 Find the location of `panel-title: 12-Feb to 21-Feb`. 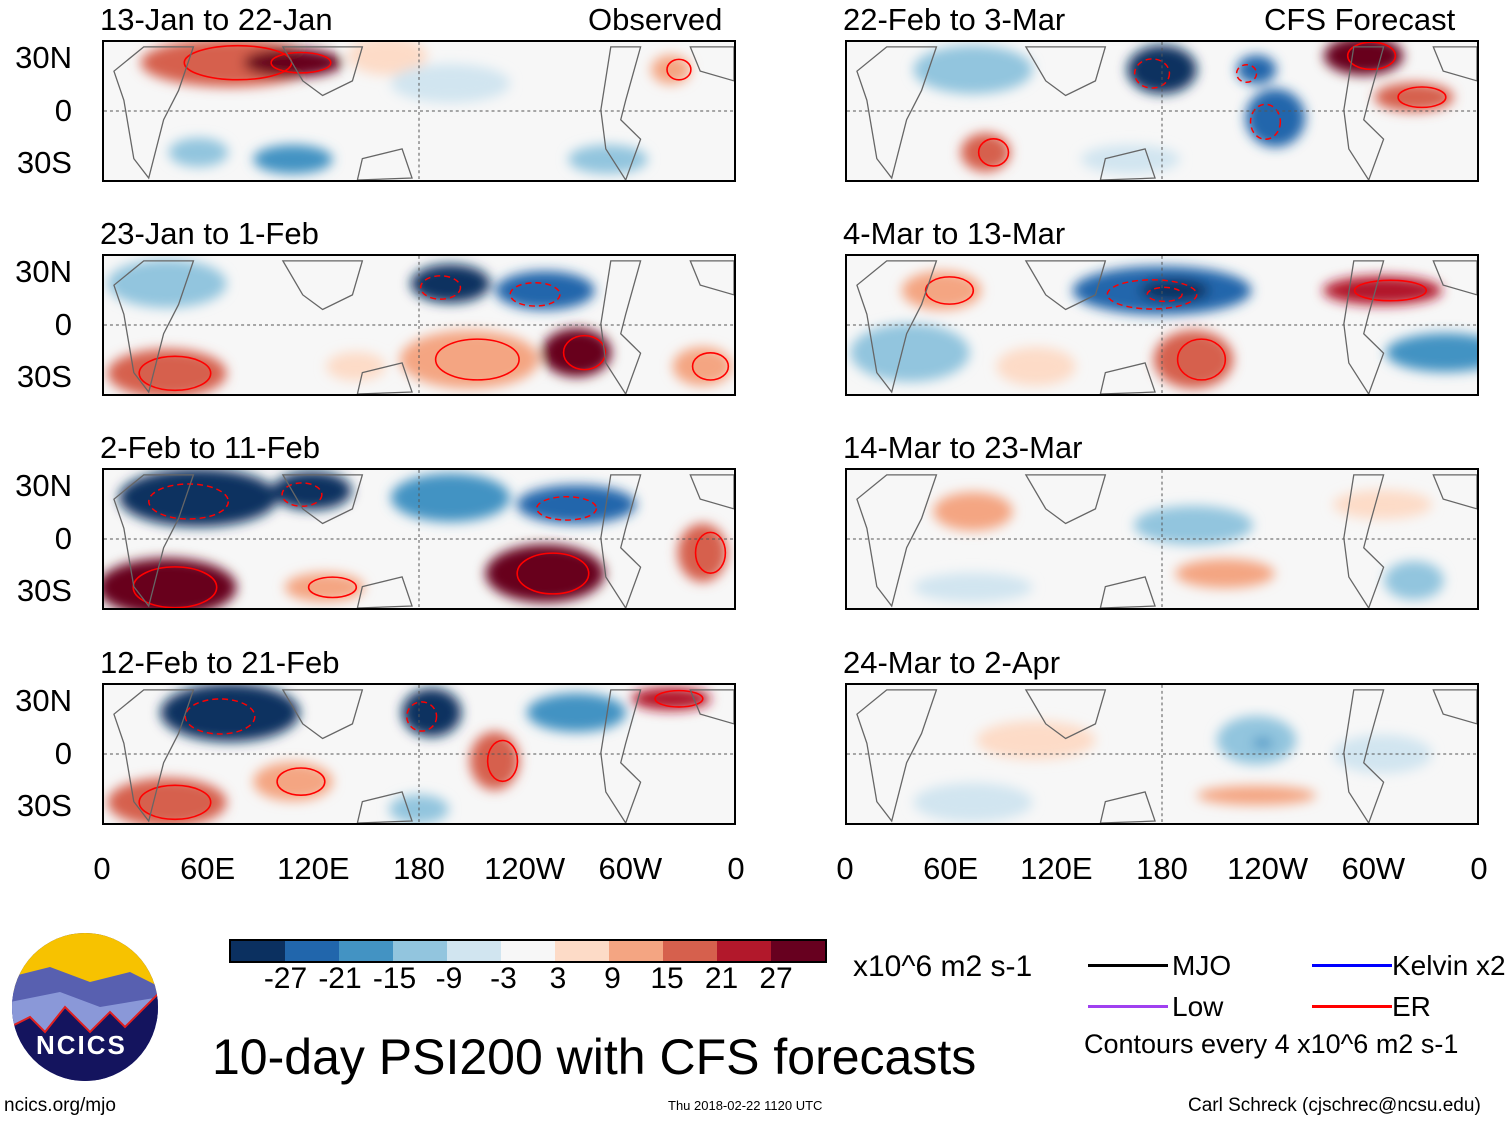

panel-title: 12-Feb to 21-Feb is located at coordinates (220, 662).